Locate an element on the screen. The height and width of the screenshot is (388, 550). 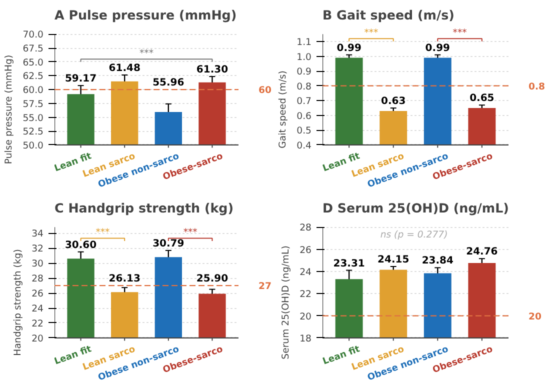
ref-line-label: 20 is located at coordinates (535, 316).